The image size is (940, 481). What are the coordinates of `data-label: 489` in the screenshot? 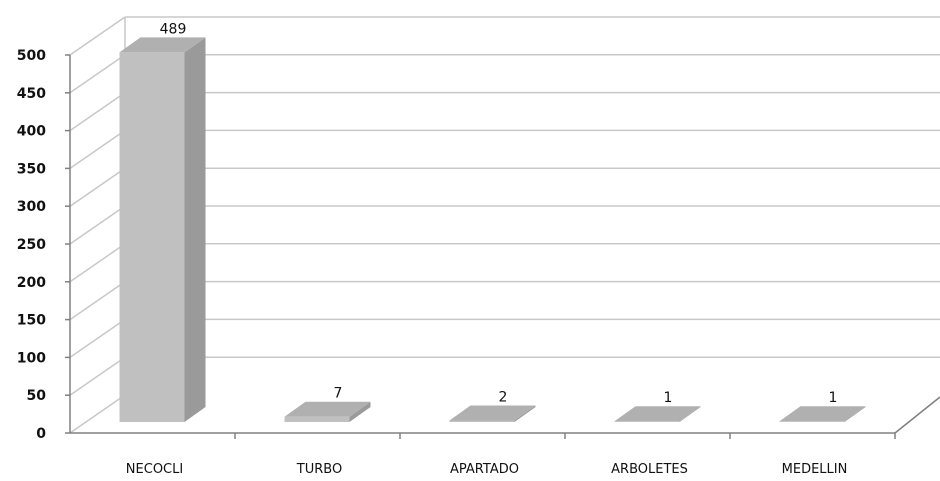 It's located at (173, 29).